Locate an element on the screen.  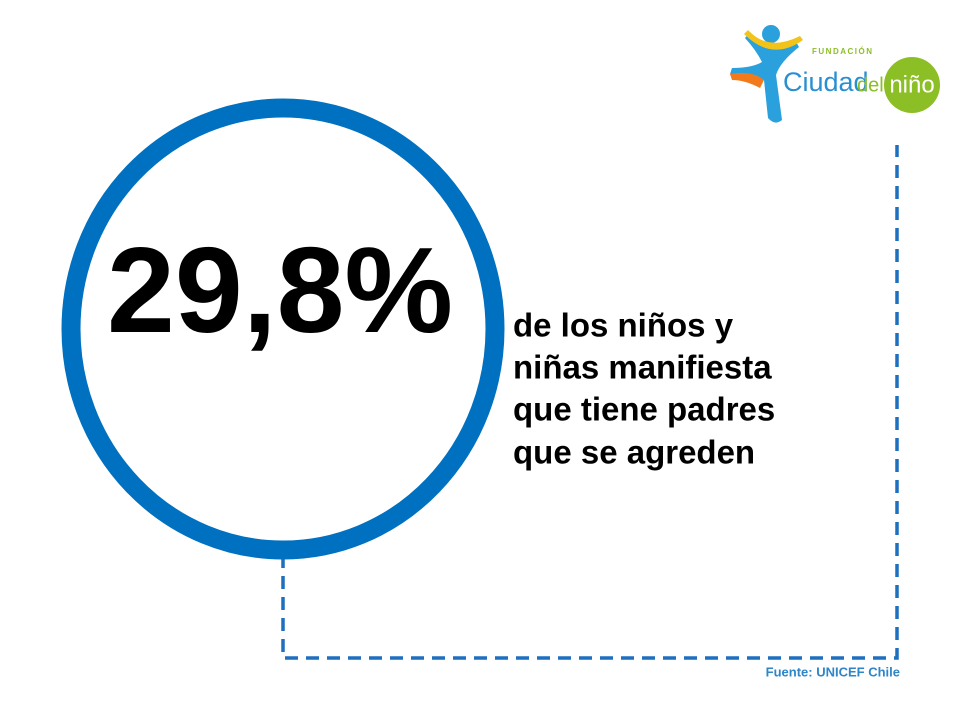
logo-name: Ciudad is located at coordinates (826, 82).